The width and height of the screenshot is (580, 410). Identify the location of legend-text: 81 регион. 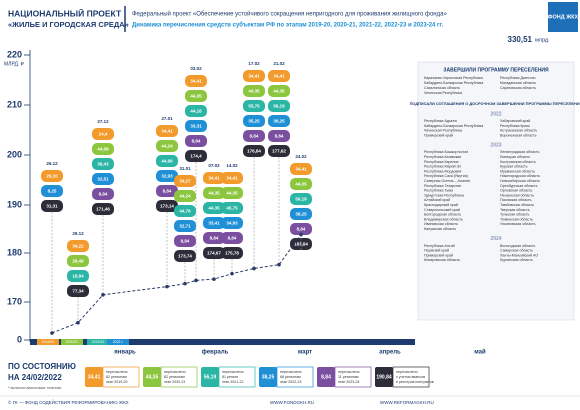
(230, 377).